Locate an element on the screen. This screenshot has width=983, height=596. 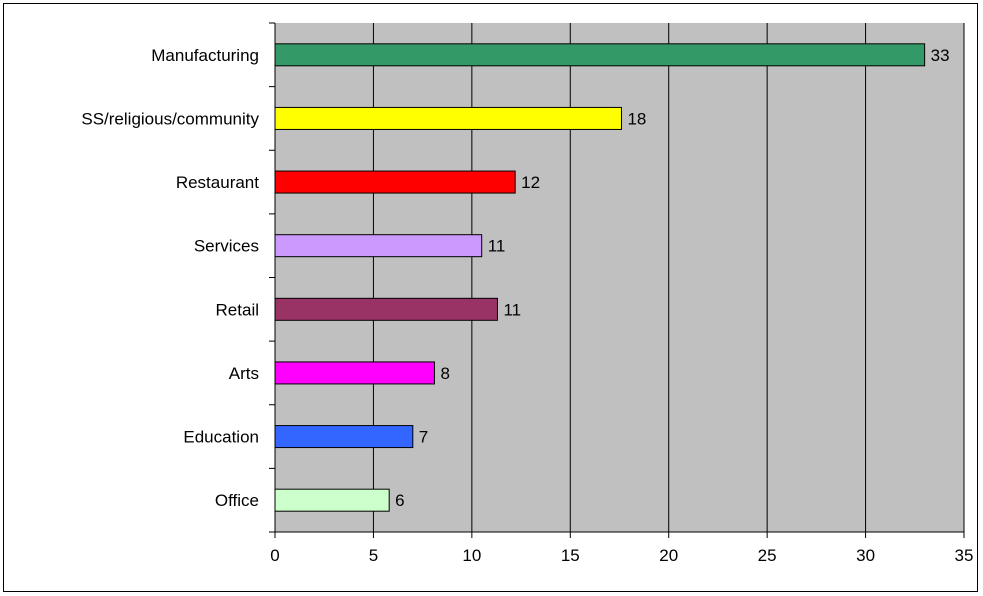
bar-restaurant is located at coordinates (395, 182).